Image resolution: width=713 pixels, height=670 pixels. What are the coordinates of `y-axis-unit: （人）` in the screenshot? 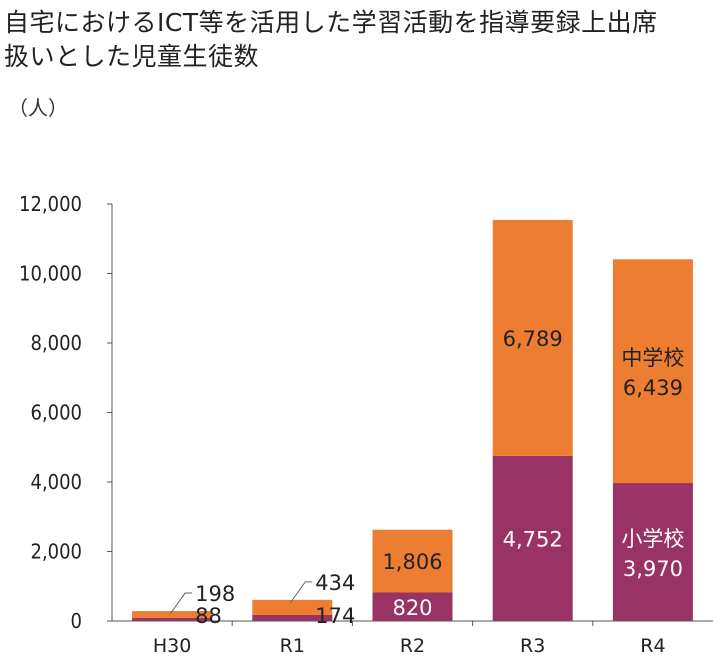 It's located at (38, 108).